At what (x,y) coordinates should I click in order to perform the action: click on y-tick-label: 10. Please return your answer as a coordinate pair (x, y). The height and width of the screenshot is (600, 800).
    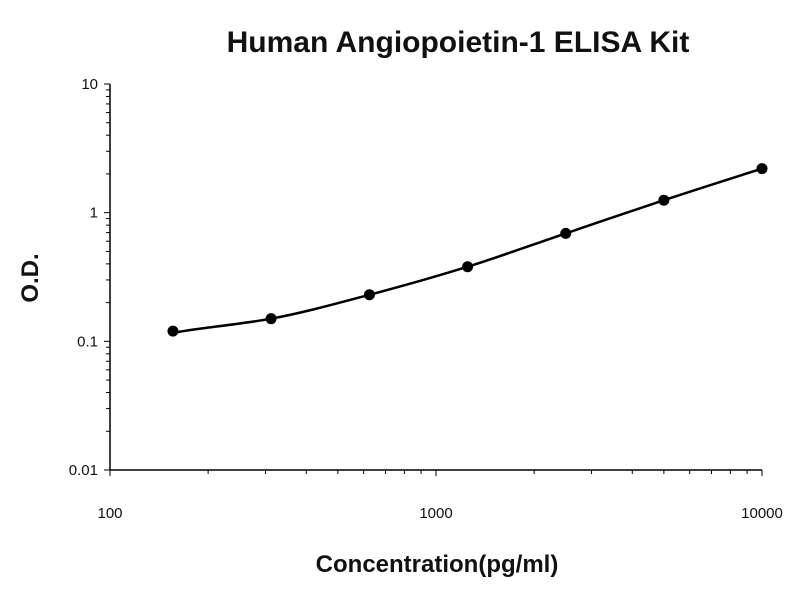
    Looking at the image, I should click on (89, 84).